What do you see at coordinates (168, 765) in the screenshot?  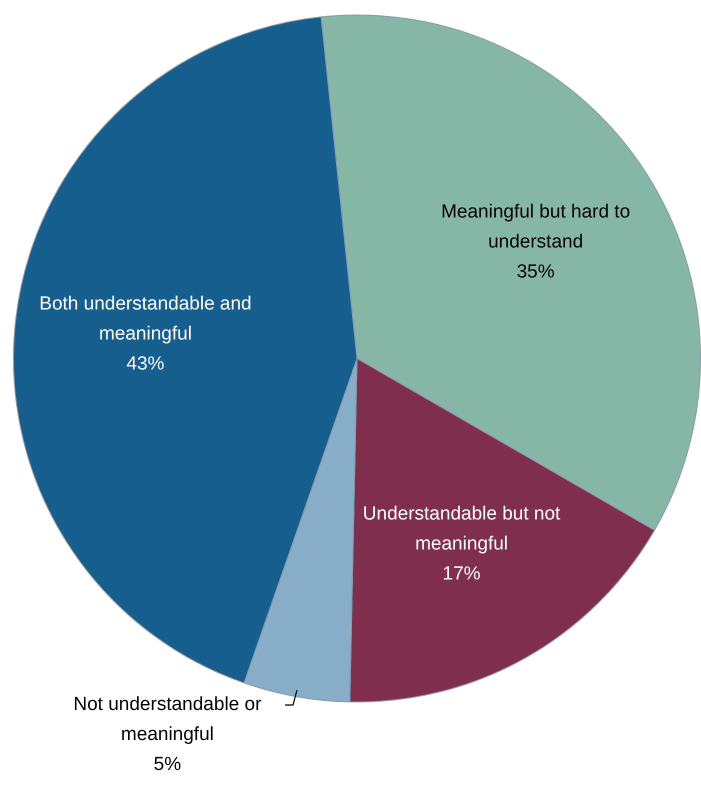 I see `data-label: 5%` at bounding box center [168, 765].